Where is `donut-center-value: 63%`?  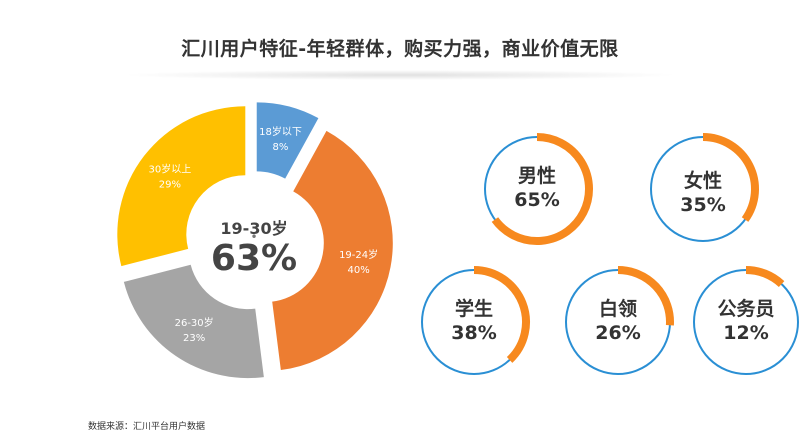
donut-center-value: 63% is located at coordinates (254, 258).